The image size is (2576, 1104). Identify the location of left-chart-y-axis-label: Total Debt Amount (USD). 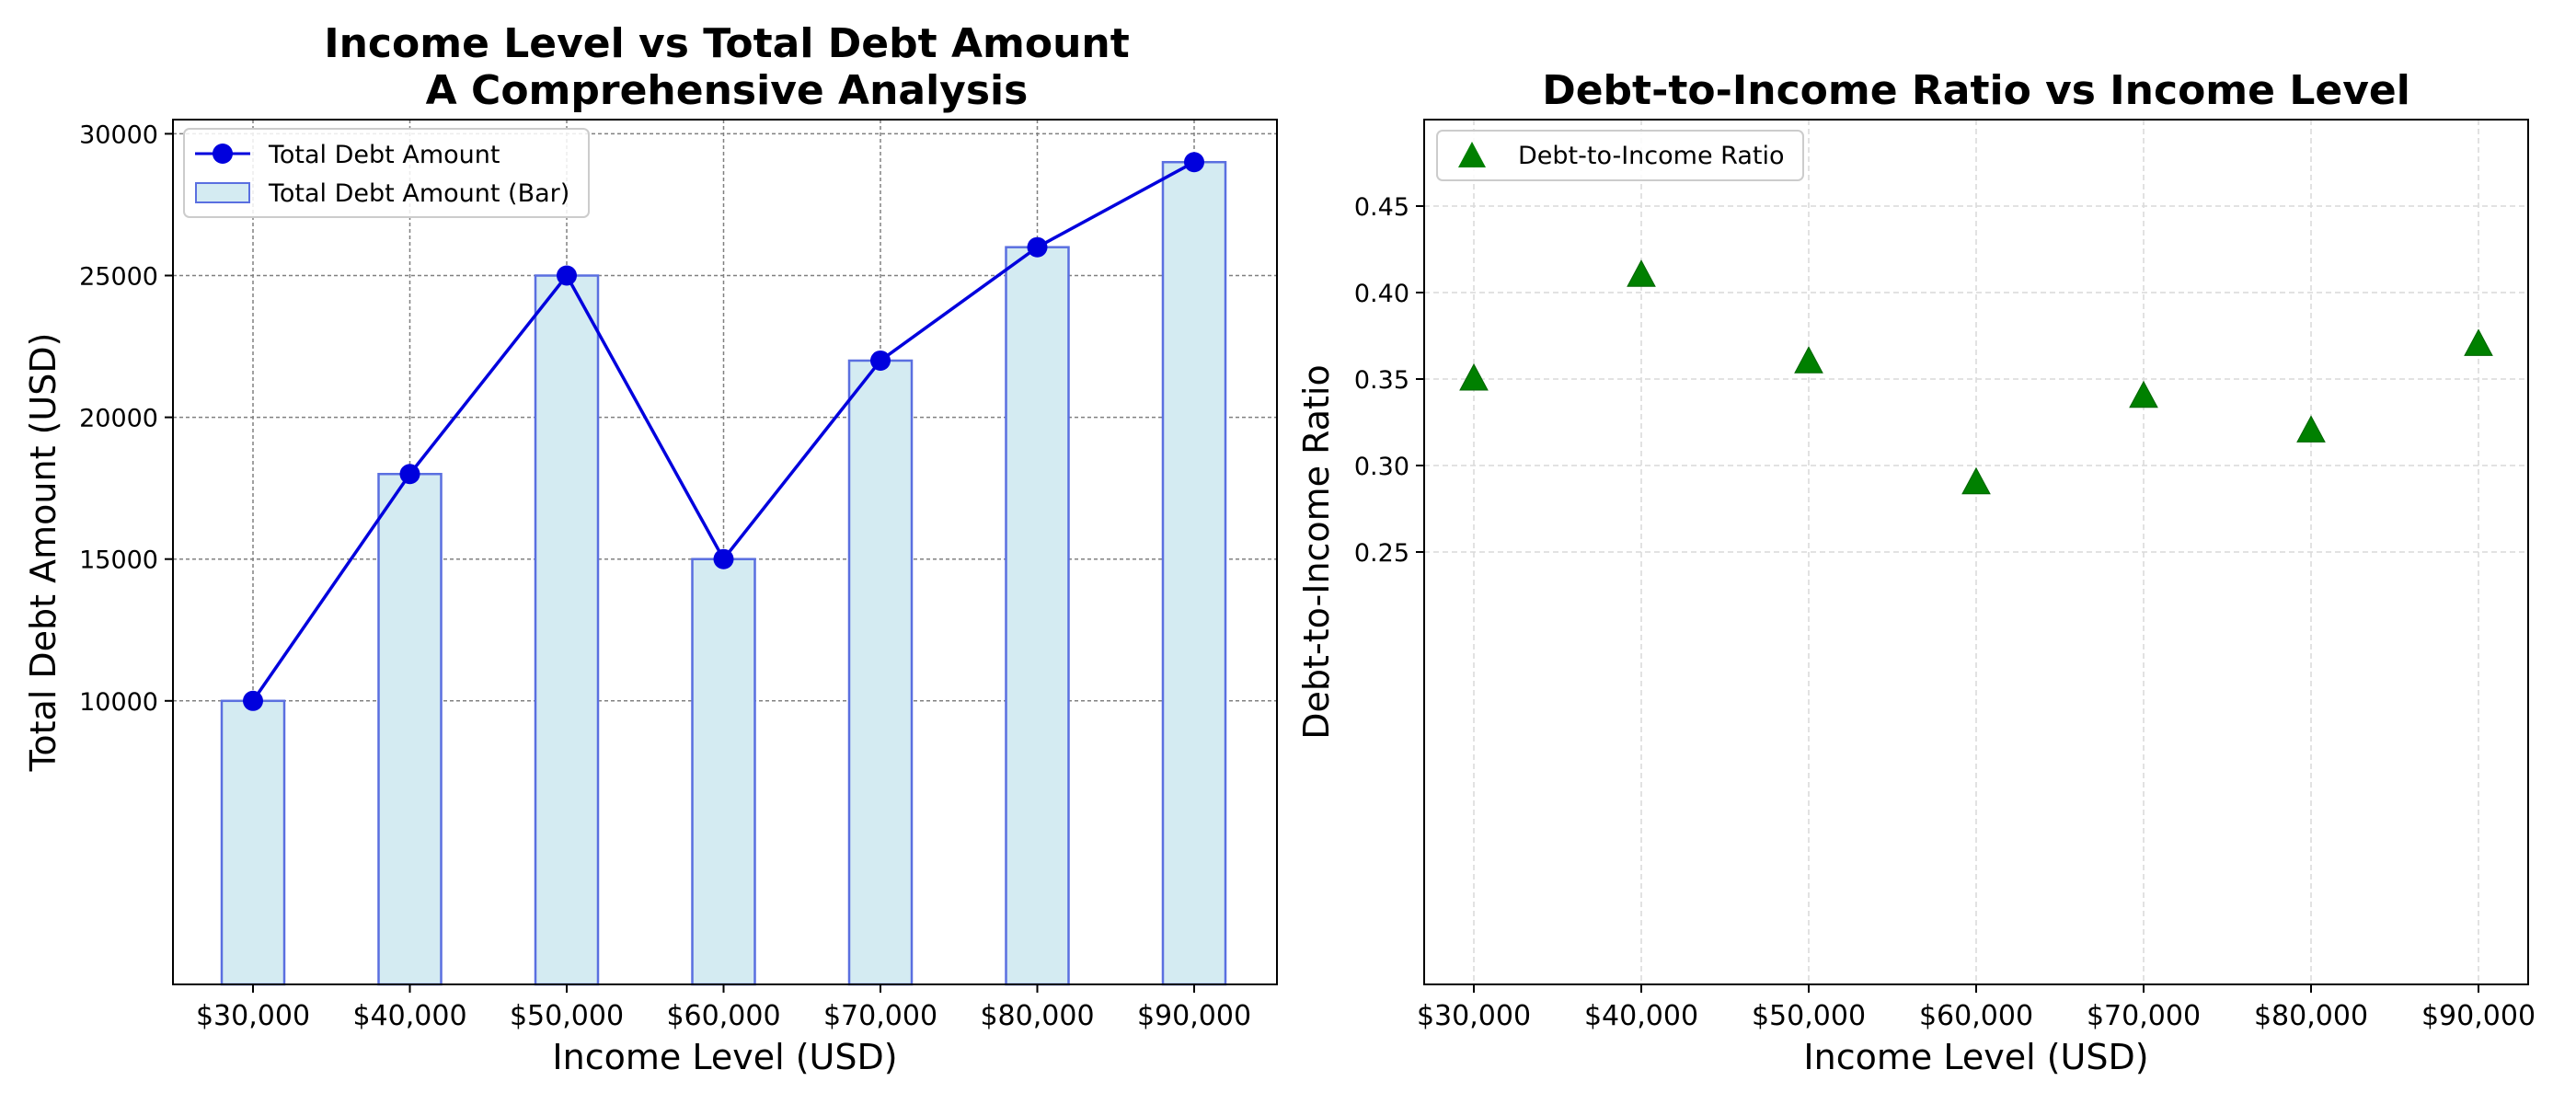
(43, 553).